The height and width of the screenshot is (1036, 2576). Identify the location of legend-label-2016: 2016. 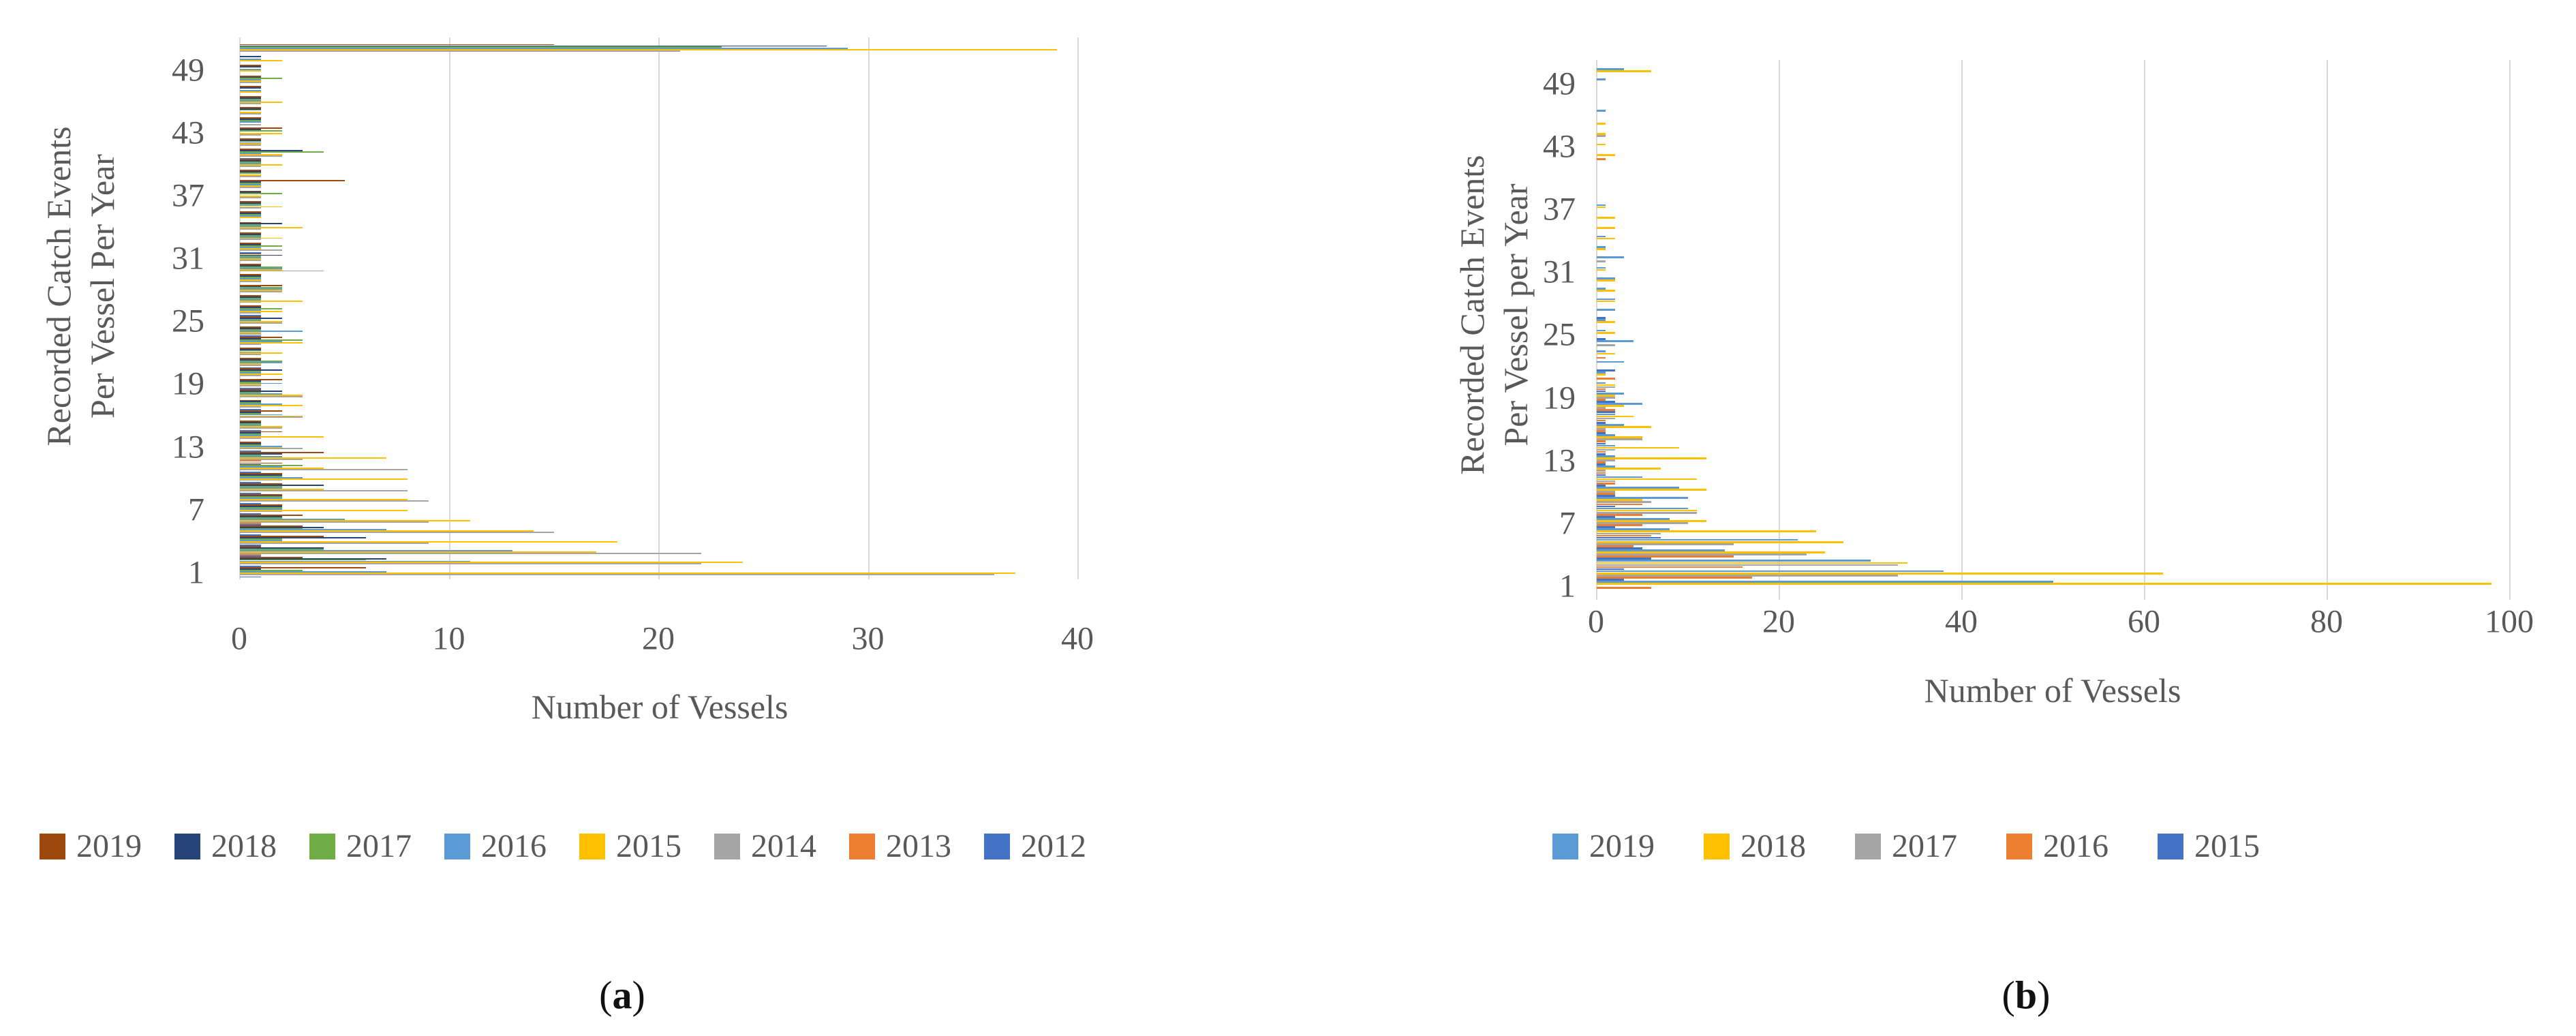
(2076, 846).